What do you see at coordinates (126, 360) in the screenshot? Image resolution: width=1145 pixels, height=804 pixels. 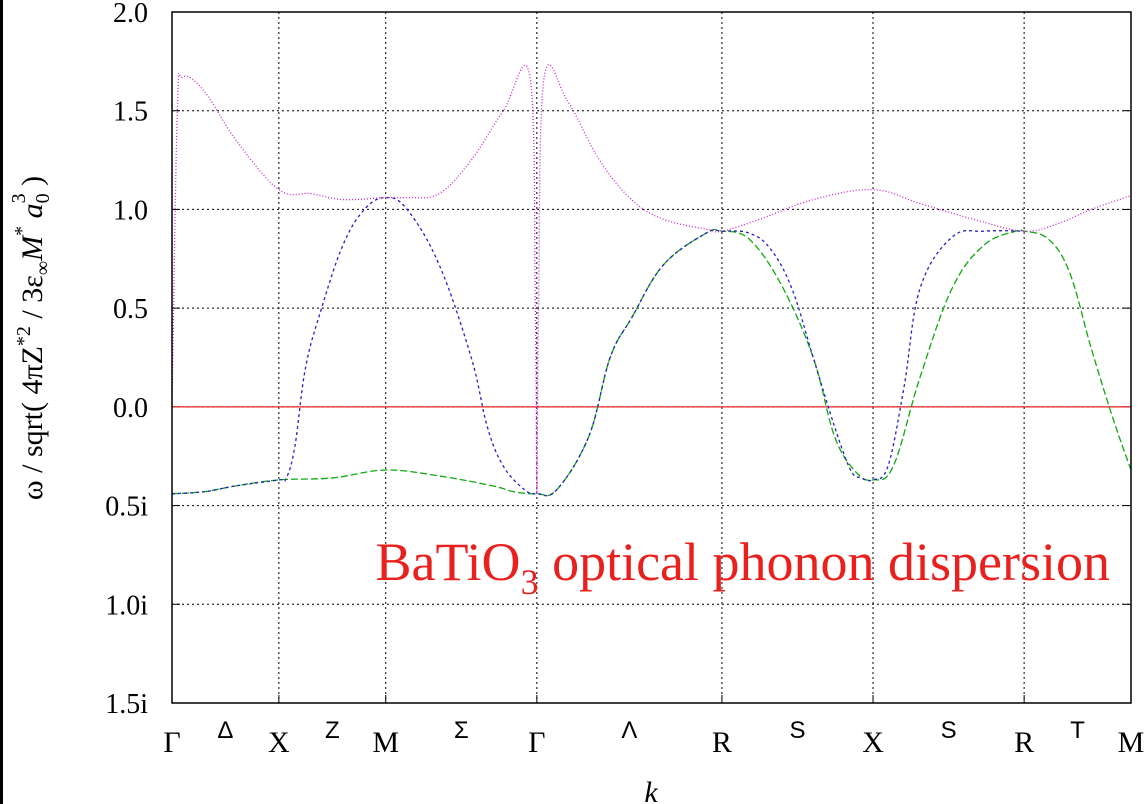 I see `y-tick-labels: 2.0 1.5 1.0 0.5 0.0 0.5i 1.0i 1.5i` at bounding box center [126, 360].